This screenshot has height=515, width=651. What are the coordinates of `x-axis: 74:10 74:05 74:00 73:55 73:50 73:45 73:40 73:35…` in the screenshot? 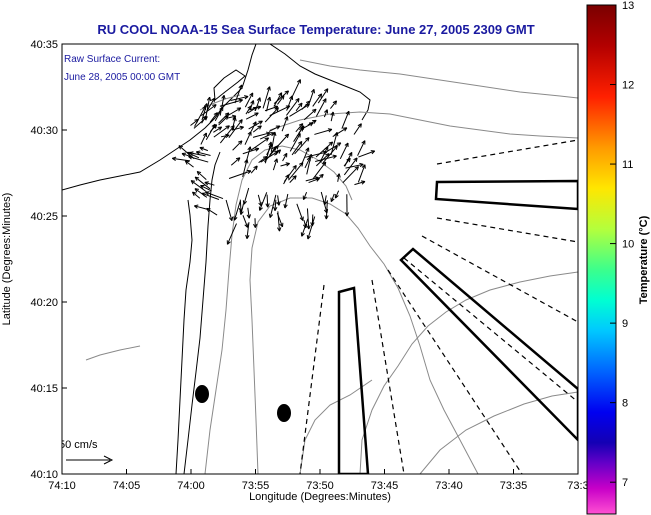 It's located at (318, 480).